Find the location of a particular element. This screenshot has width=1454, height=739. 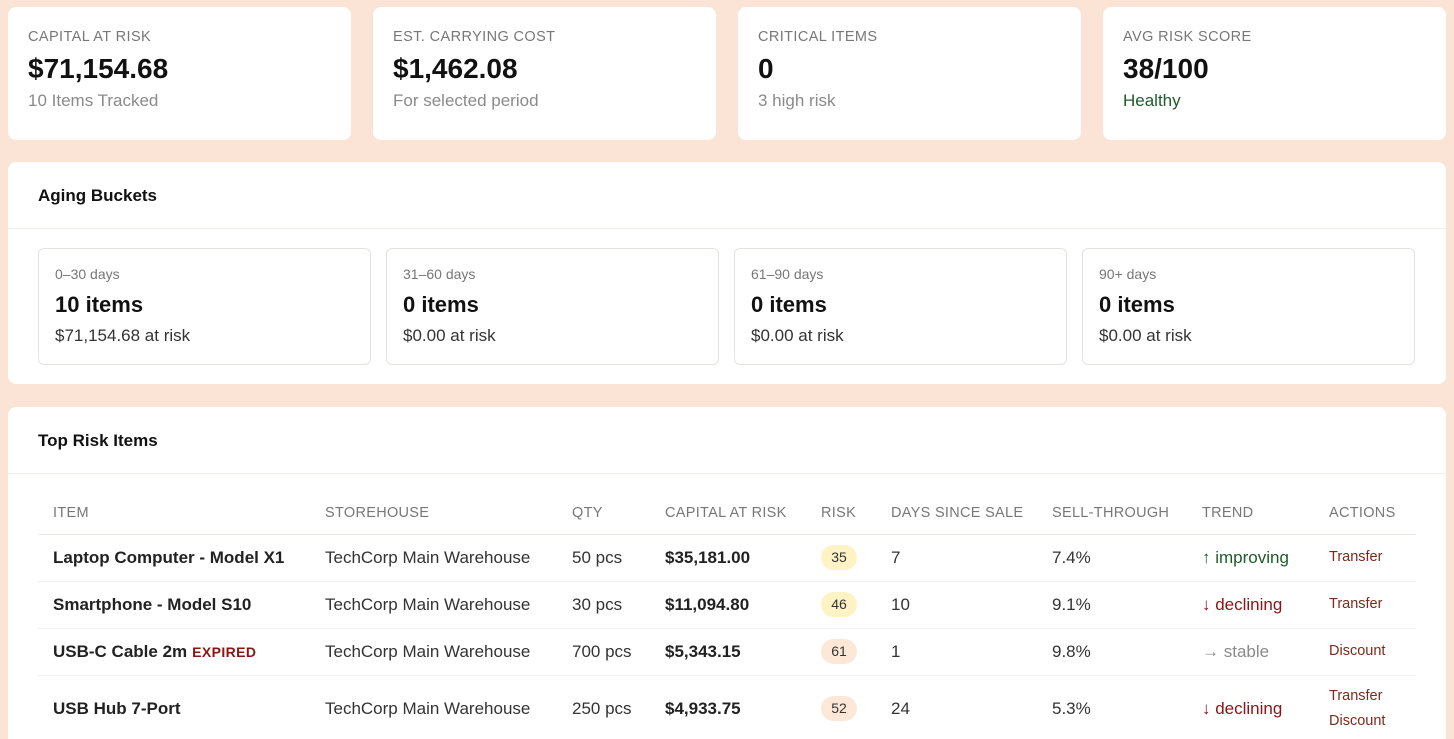

cell-capital-at-risk: $11,094.80 is located at coordinates (728, 605).